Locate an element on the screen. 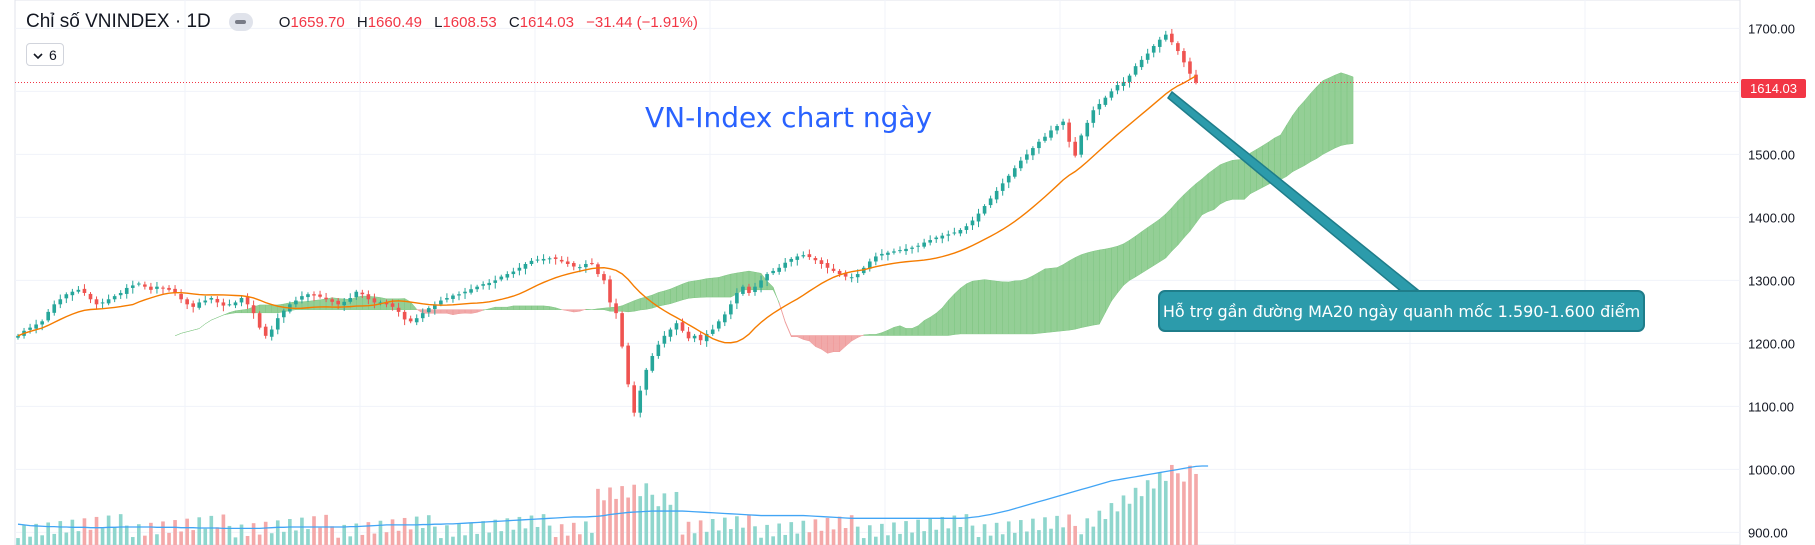 The image size is (1815, 545). y-tick-label: 1200.00 is located at coordinates (1771, 343).